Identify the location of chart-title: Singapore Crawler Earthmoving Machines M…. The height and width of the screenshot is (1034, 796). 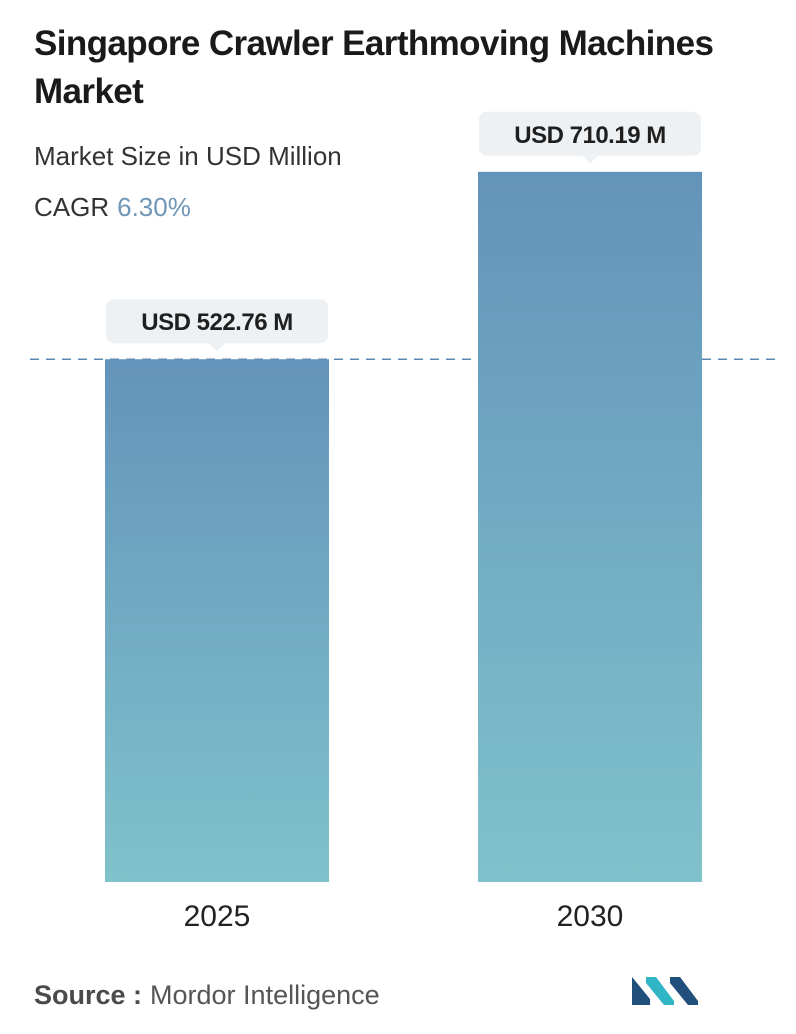
(374, 67).